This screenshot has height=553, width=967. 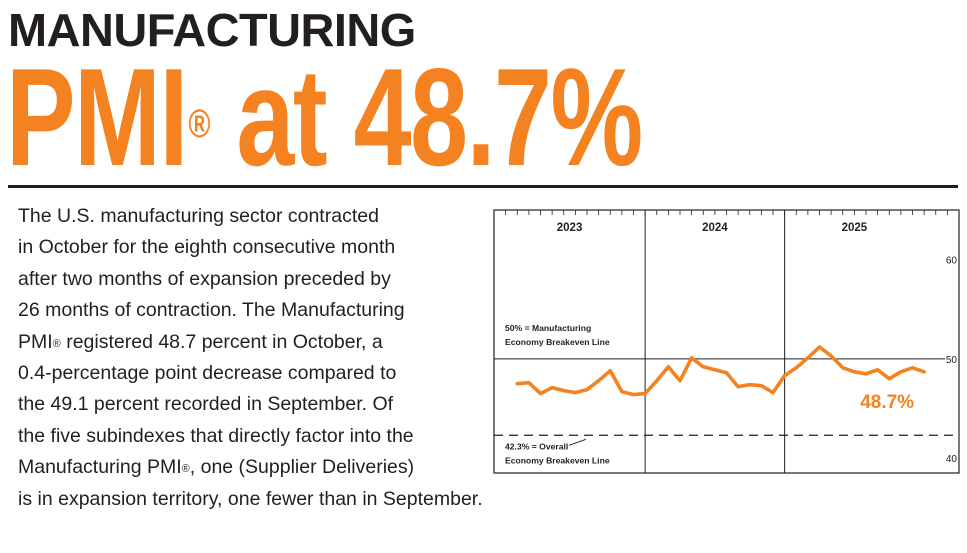 What do you see at coordinates (952, 360) in the screenshot?
I see `y-tick-label: 50` at bounding box center [952, 360].